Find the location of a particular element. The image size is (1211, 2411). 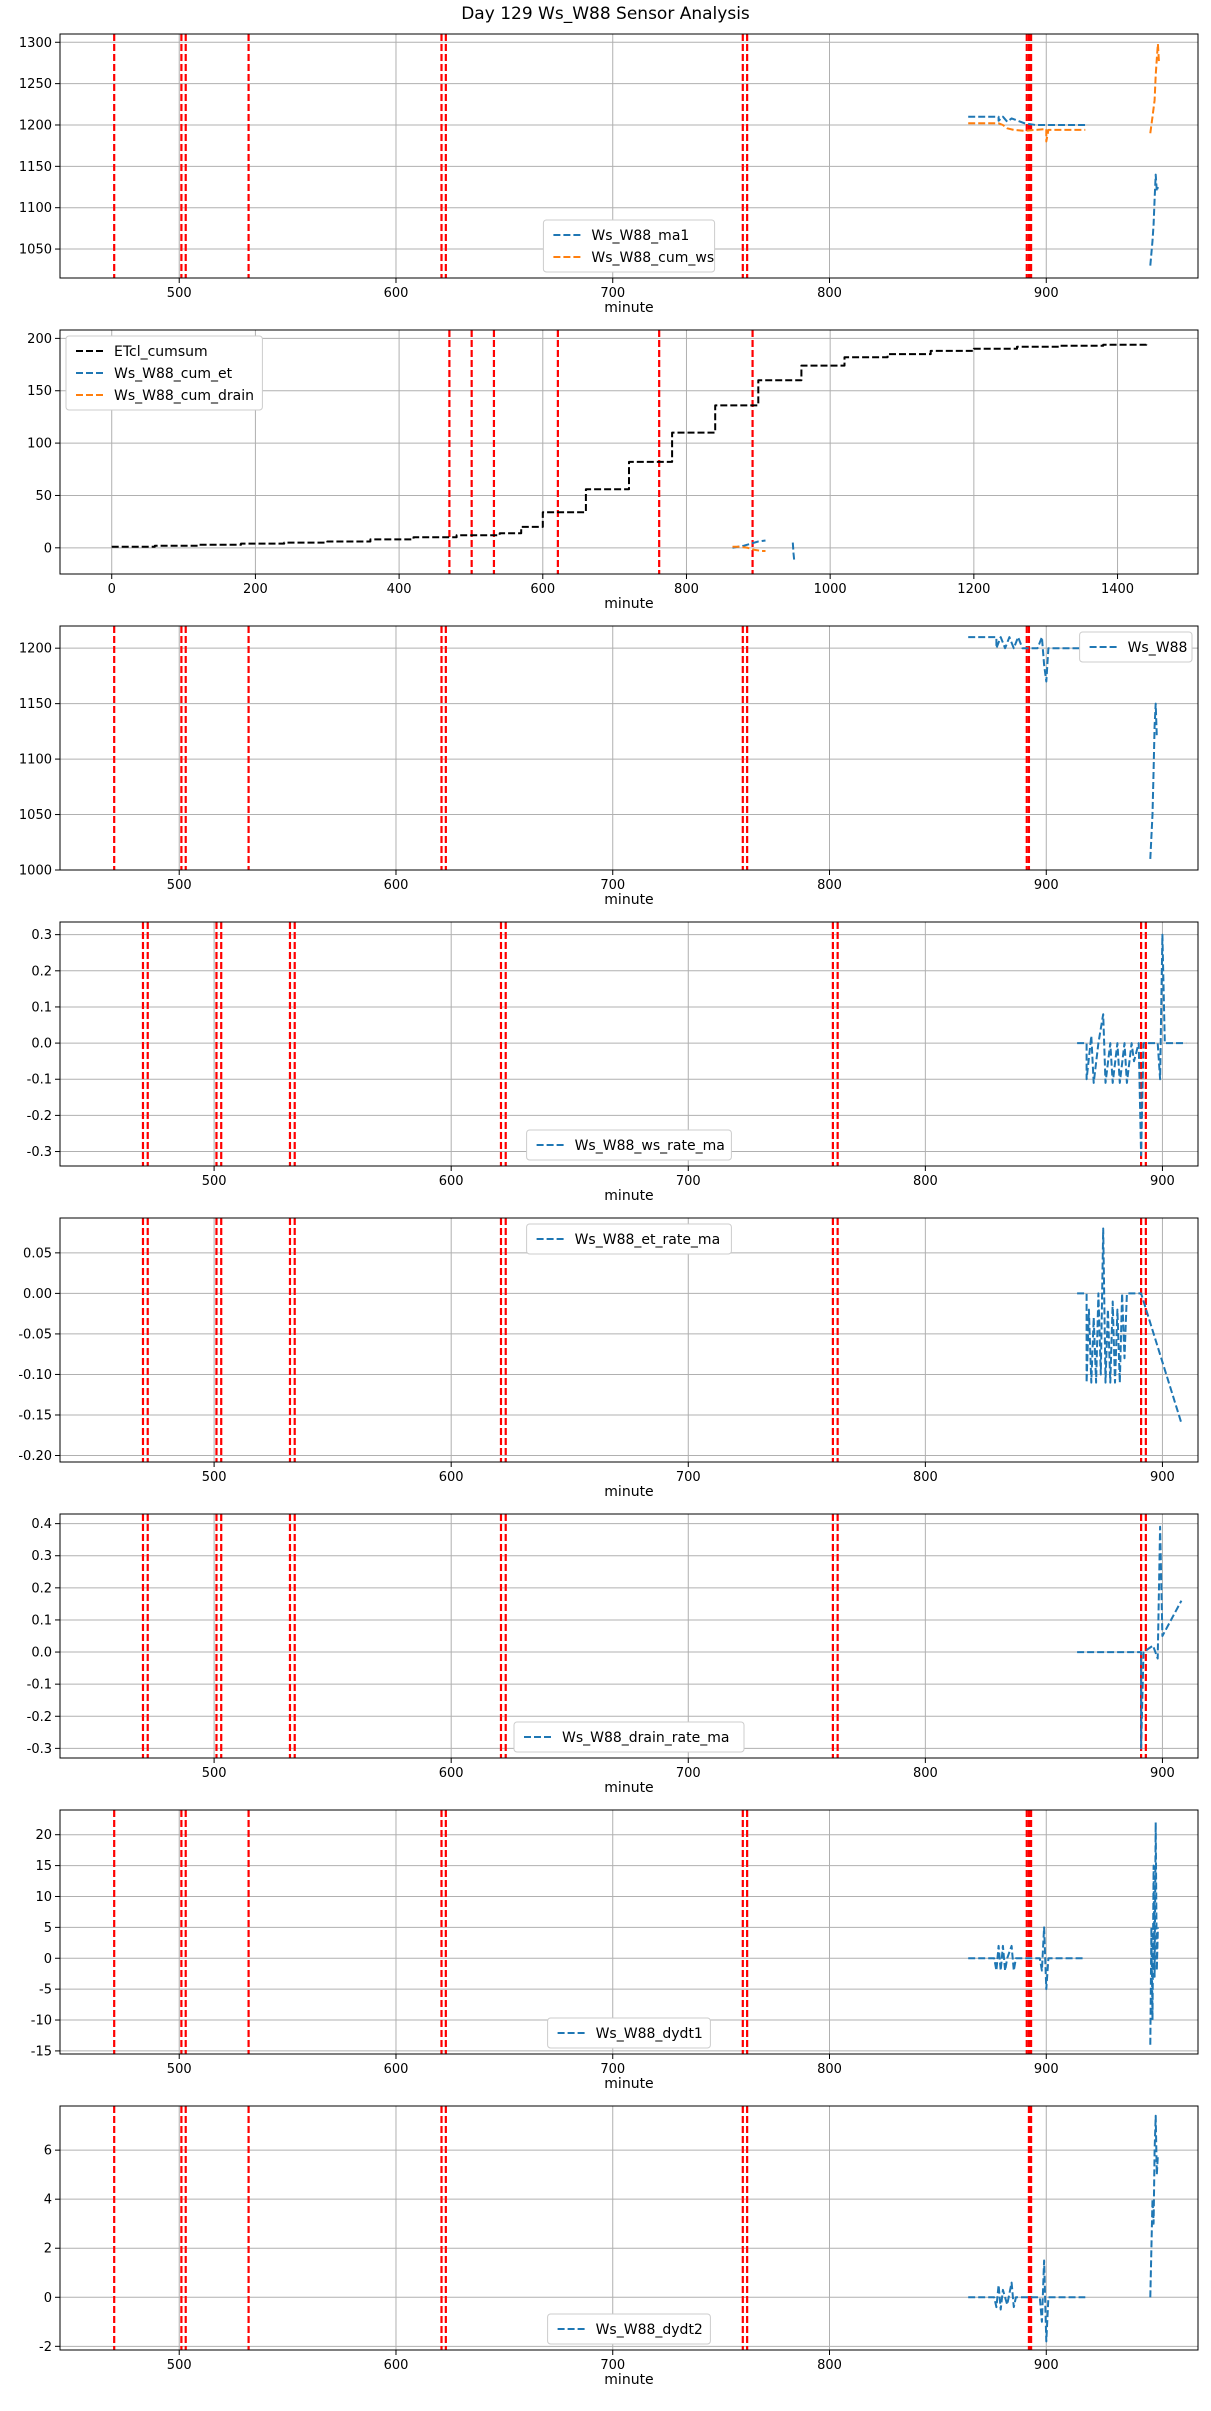

y-tick-label: 1250 is located at coordinates (35, 84).